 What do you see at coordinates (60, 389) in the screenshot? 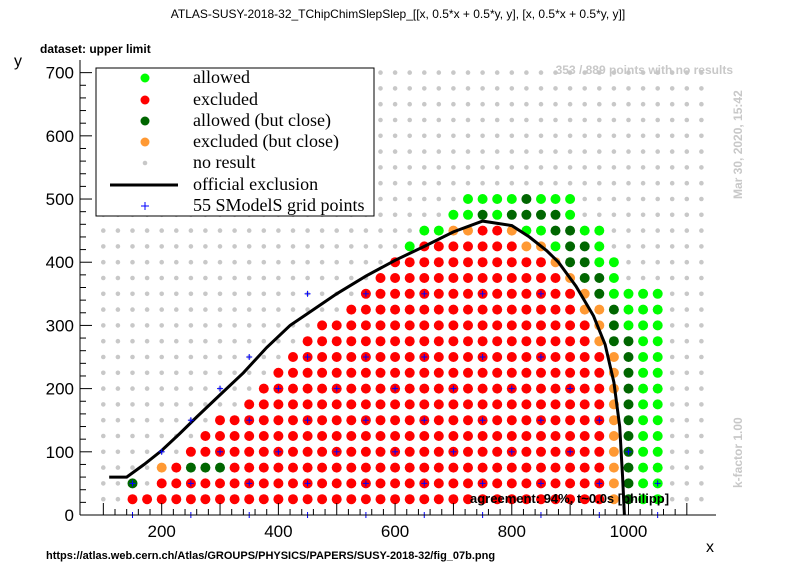
I see `y-tick-label: 200` at bounding box center [60, 389].